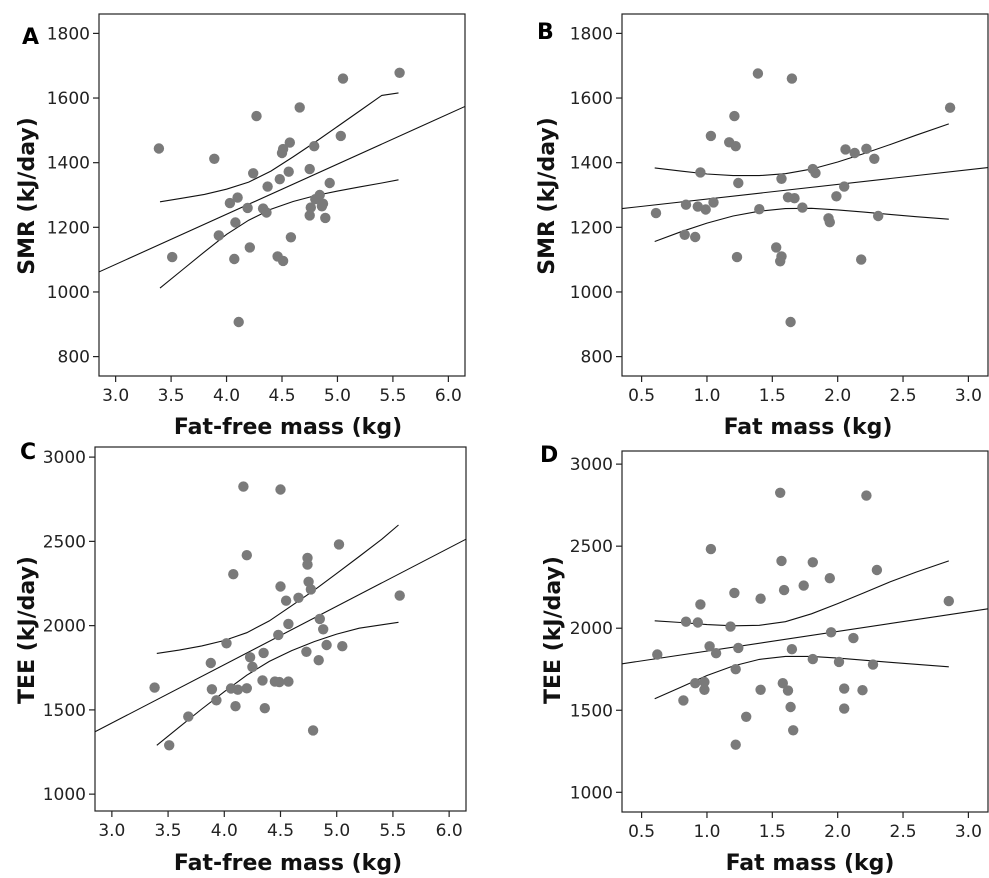 This screenshot has width=989, height=878. What do you see at coordinates (772, 832) in the screenshot?
I see `x-tick-label-d: 1.5` at bounding box center [772, 832].